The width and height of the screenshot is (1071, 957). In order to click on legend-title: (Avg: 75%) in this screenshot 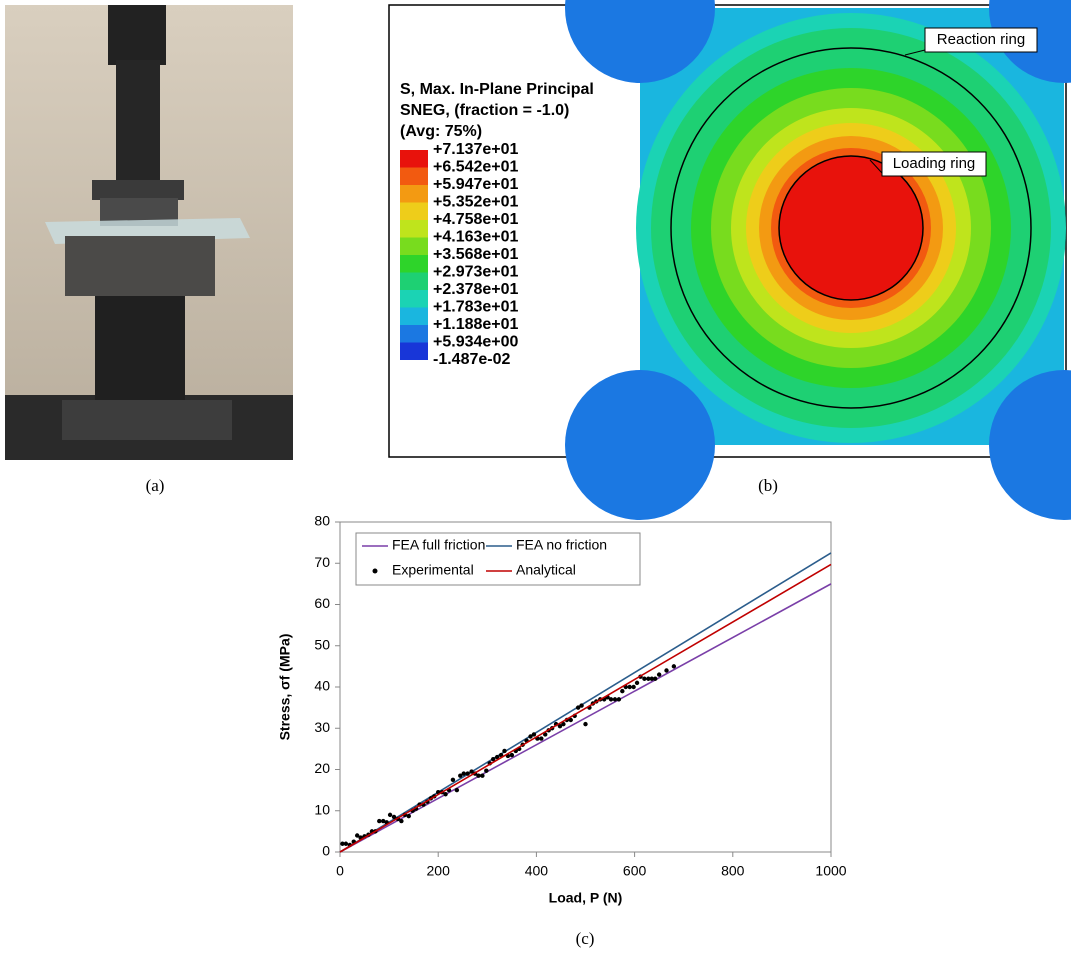, I will do `click(441, 131)`.